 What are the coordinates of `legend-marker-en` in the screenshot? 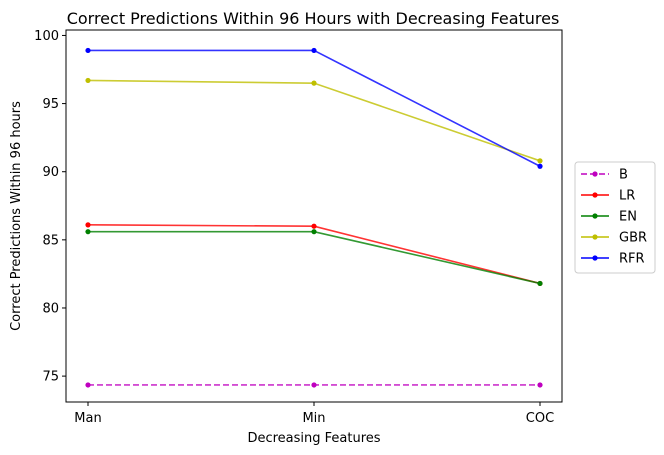 It's located at (595, 216).